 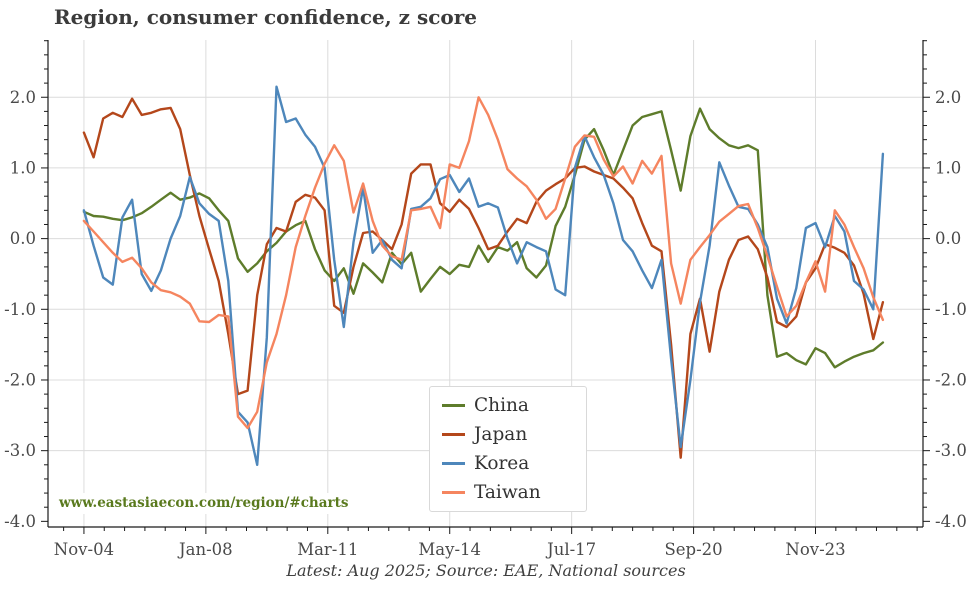 I want to click on legend-label-taiwan: Taiwan, so click(x=507, y=492).